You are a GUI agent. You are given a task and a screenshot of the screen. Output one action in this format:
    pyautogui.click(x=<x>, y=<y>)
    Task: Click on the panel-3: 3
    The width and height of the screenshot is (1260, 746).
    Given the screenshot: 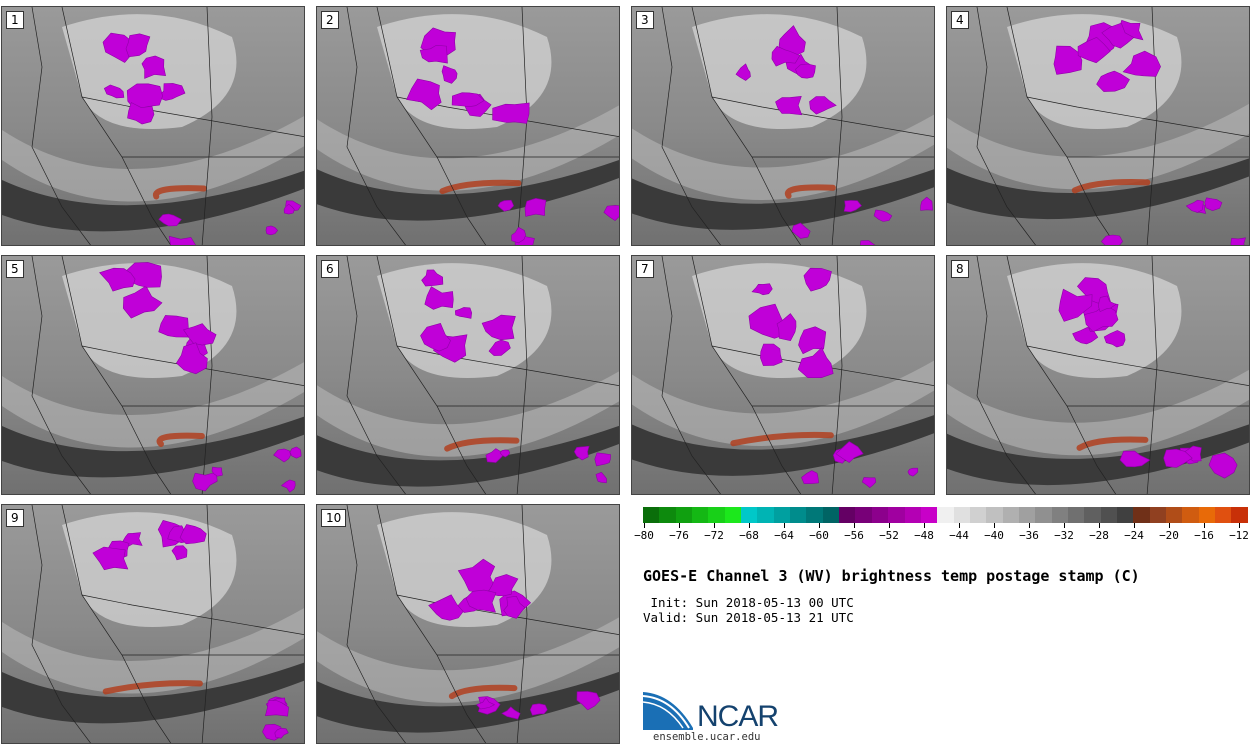 What is the action you would take?
    pyautogui.click(x=783, y=126)
    